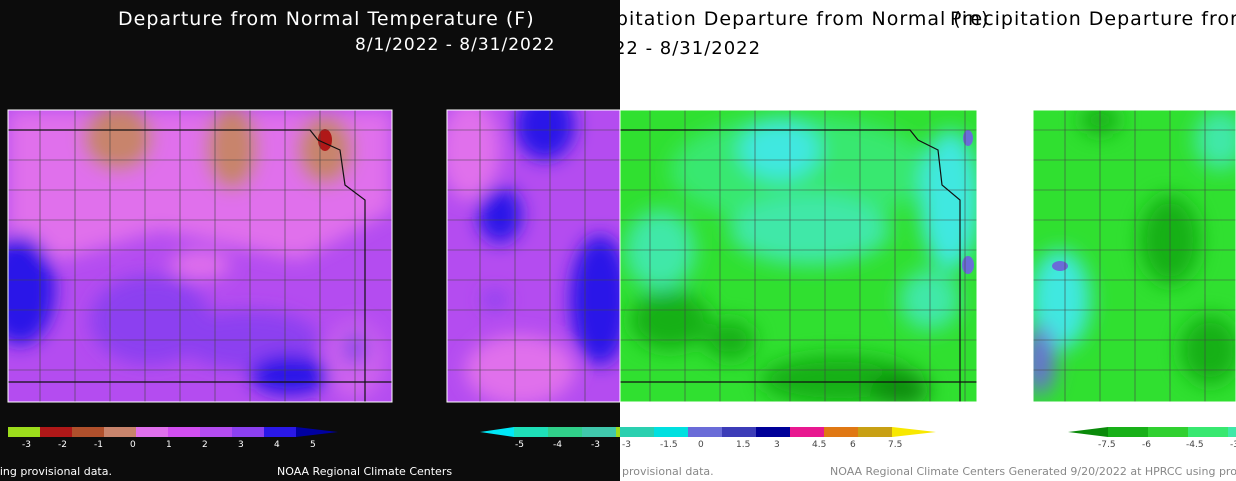 Image resolution: width=1236 pixels, height=481 pixels. Describe the element at coordinates (819, 445) in the screenshot. I see `legend-tick-label: 4.5` at that location.